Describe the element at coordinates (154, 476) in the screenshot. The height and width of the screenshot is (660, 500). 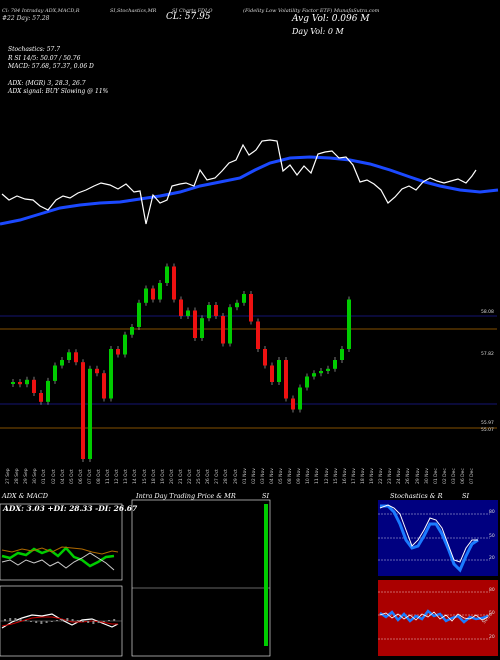
I see `x-axis-date-label: 18 Oct` at that location.